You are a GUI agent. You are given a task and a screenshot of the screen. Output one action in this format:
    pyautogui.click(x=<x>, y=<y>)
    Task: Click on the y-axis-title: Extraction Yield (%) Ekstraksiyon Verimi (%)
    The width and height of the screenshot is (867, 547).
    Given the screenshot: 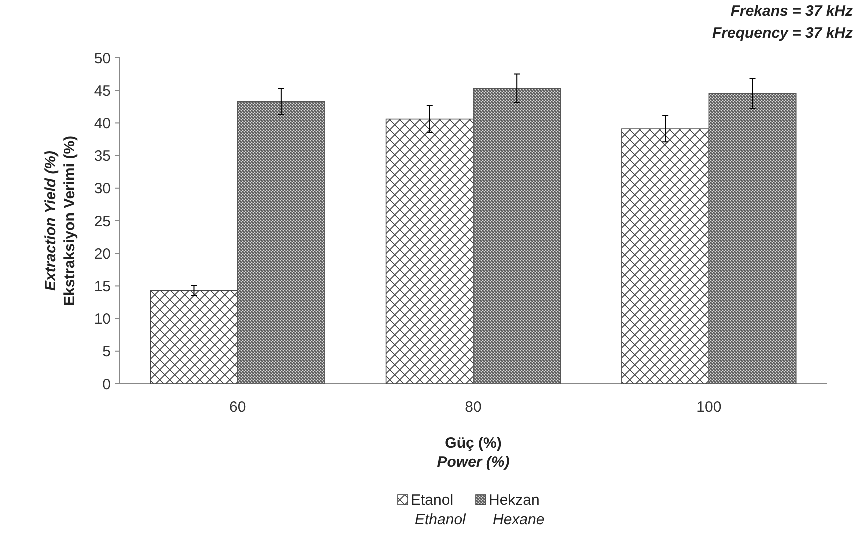 What is the action you would take?
    pyautogui.click(x=60, y=221)
    